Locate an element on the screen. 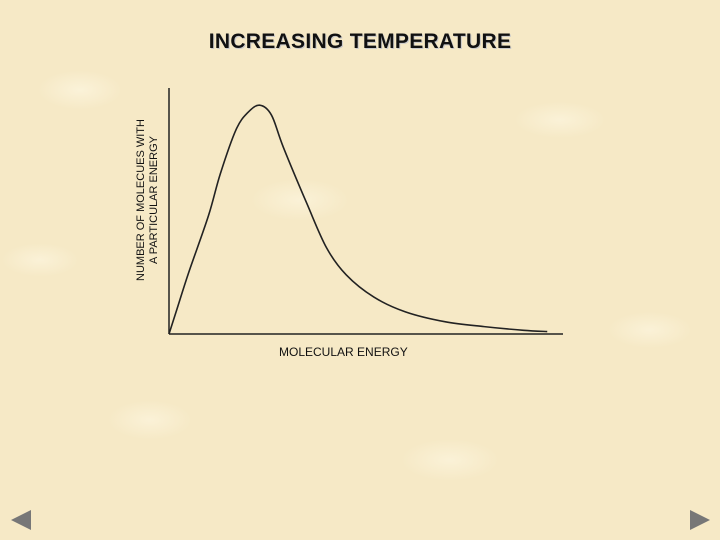 The width and height of the screenshot is (720, 540). x-axis-label: MOLECULAR ENERGY is located at coordinates (343, 352).